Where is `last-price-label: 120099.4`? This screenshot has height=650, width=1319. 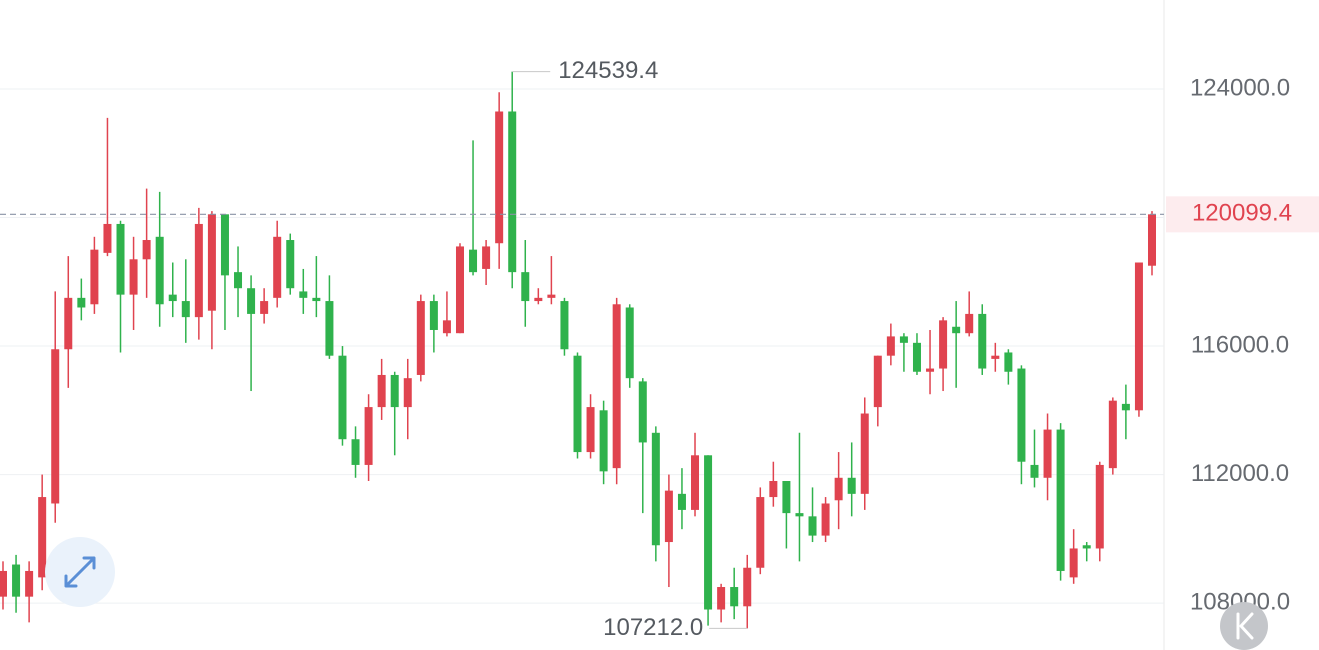
last-price-label: 120099.4 is located at coordinates (1242, 213).